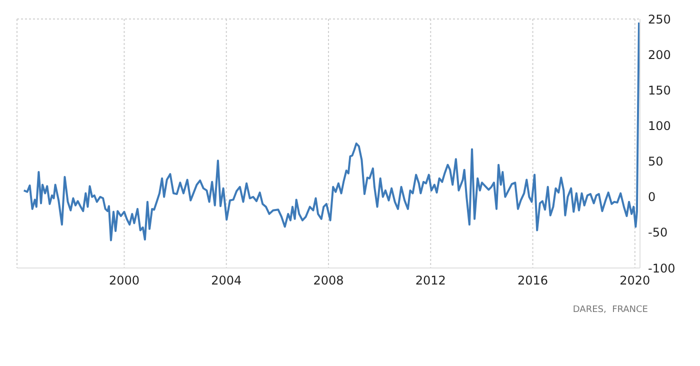 The width and height of the screenshot is (700, 366). Describe the element at coordinates (610, 310) in the screenshot. I see `text: DARES, FRANCE` at that location.